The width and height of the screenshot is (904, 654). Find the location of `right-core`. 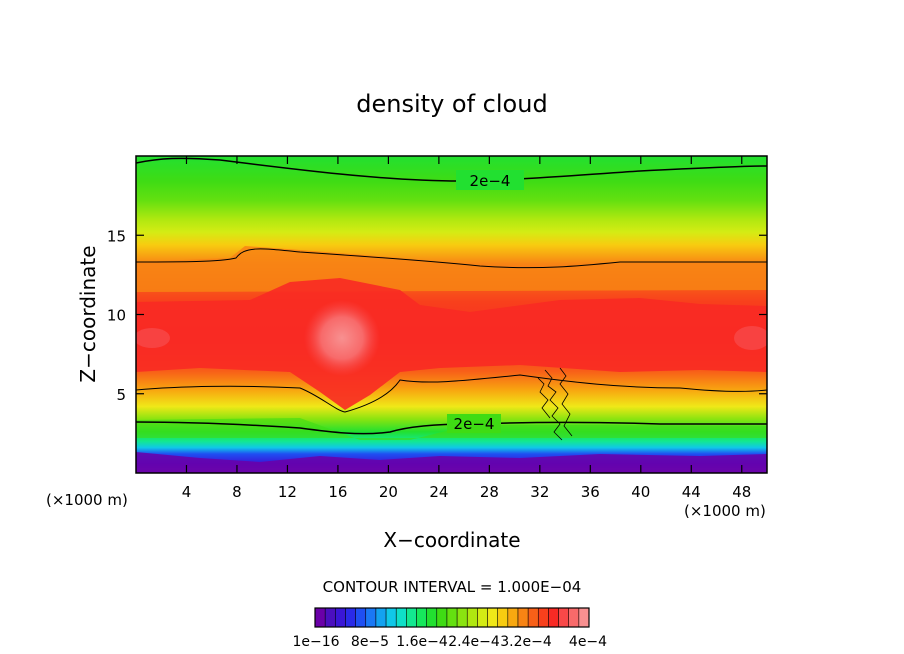

right-core is located at coordinates (750, 338).